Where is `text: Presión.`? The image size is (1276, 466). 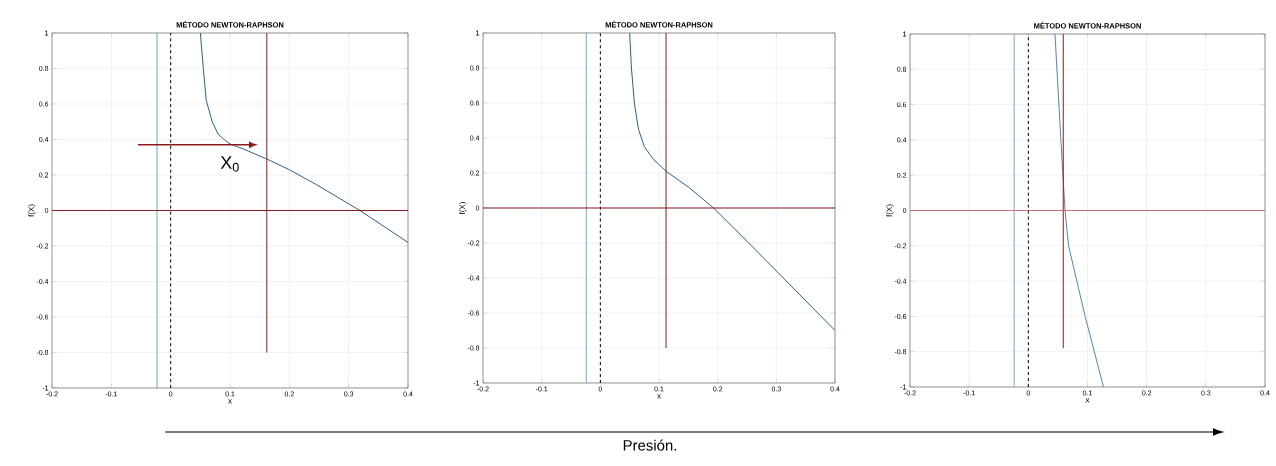 text: Presión. is located at coordinates (650, 445).